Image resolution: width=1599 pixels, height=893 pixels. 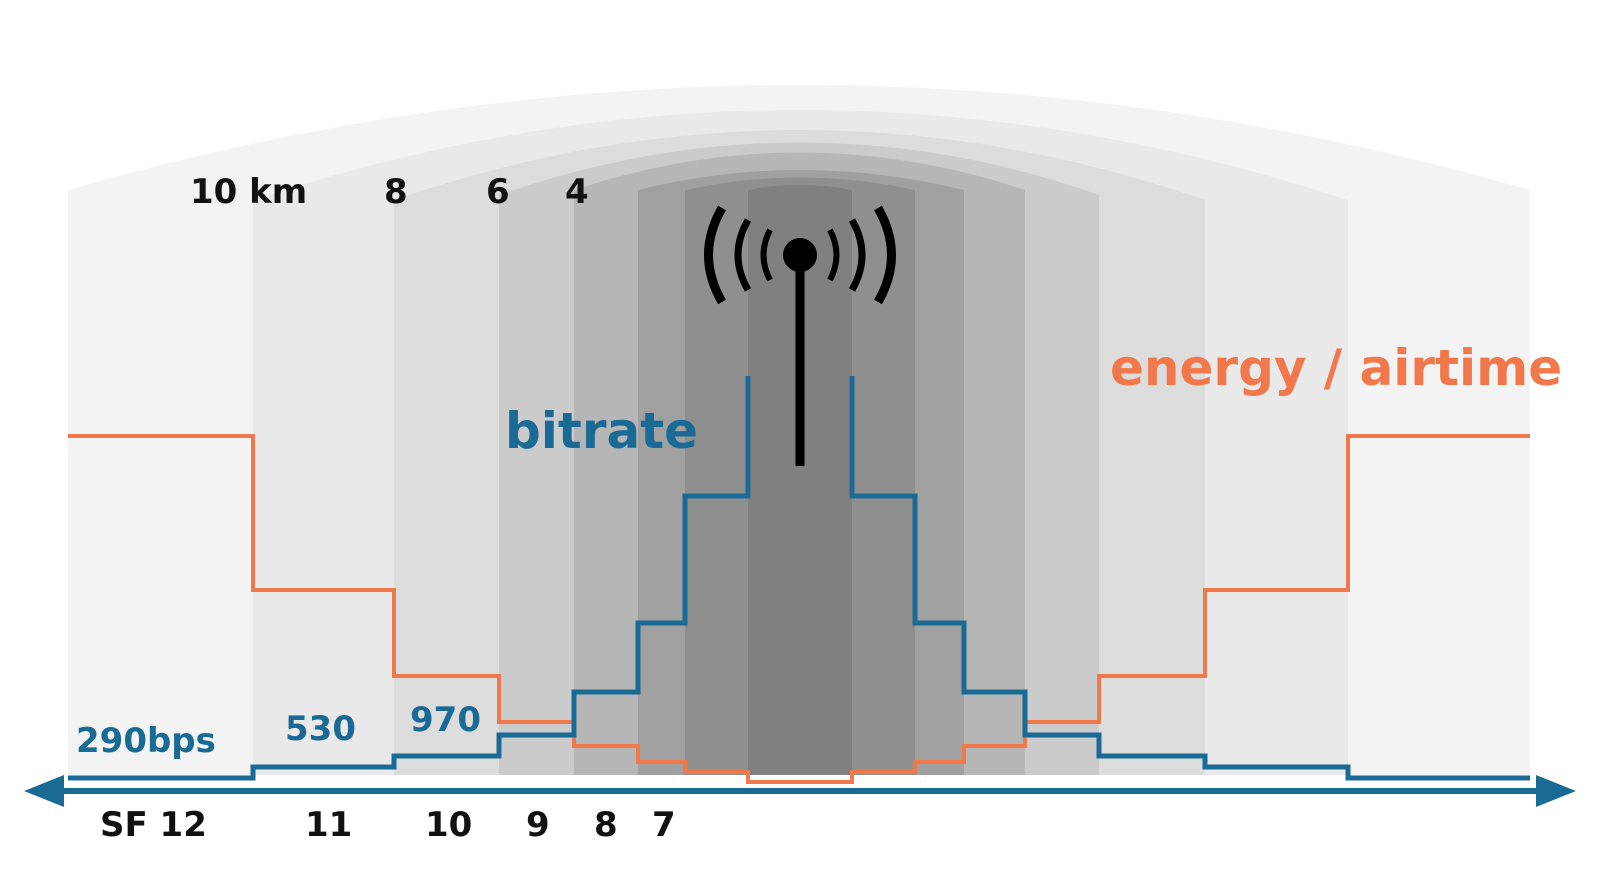 I want to click on bitrate-value-970: 970, so click(x=445, y=720).